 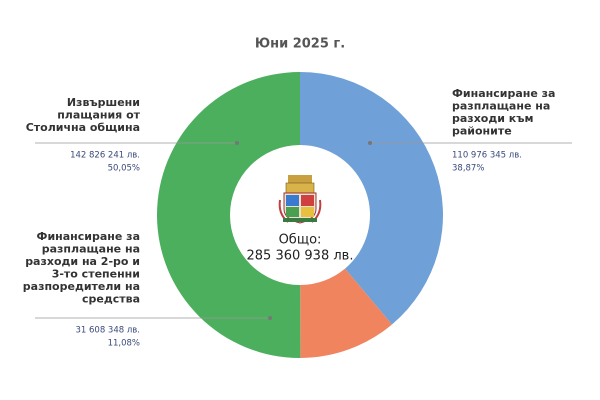 What do you see at coordinates (107, 331) in the screenshot?
I see `amount-label: 31 608 348 лв.` at bounding box center [107, 331].